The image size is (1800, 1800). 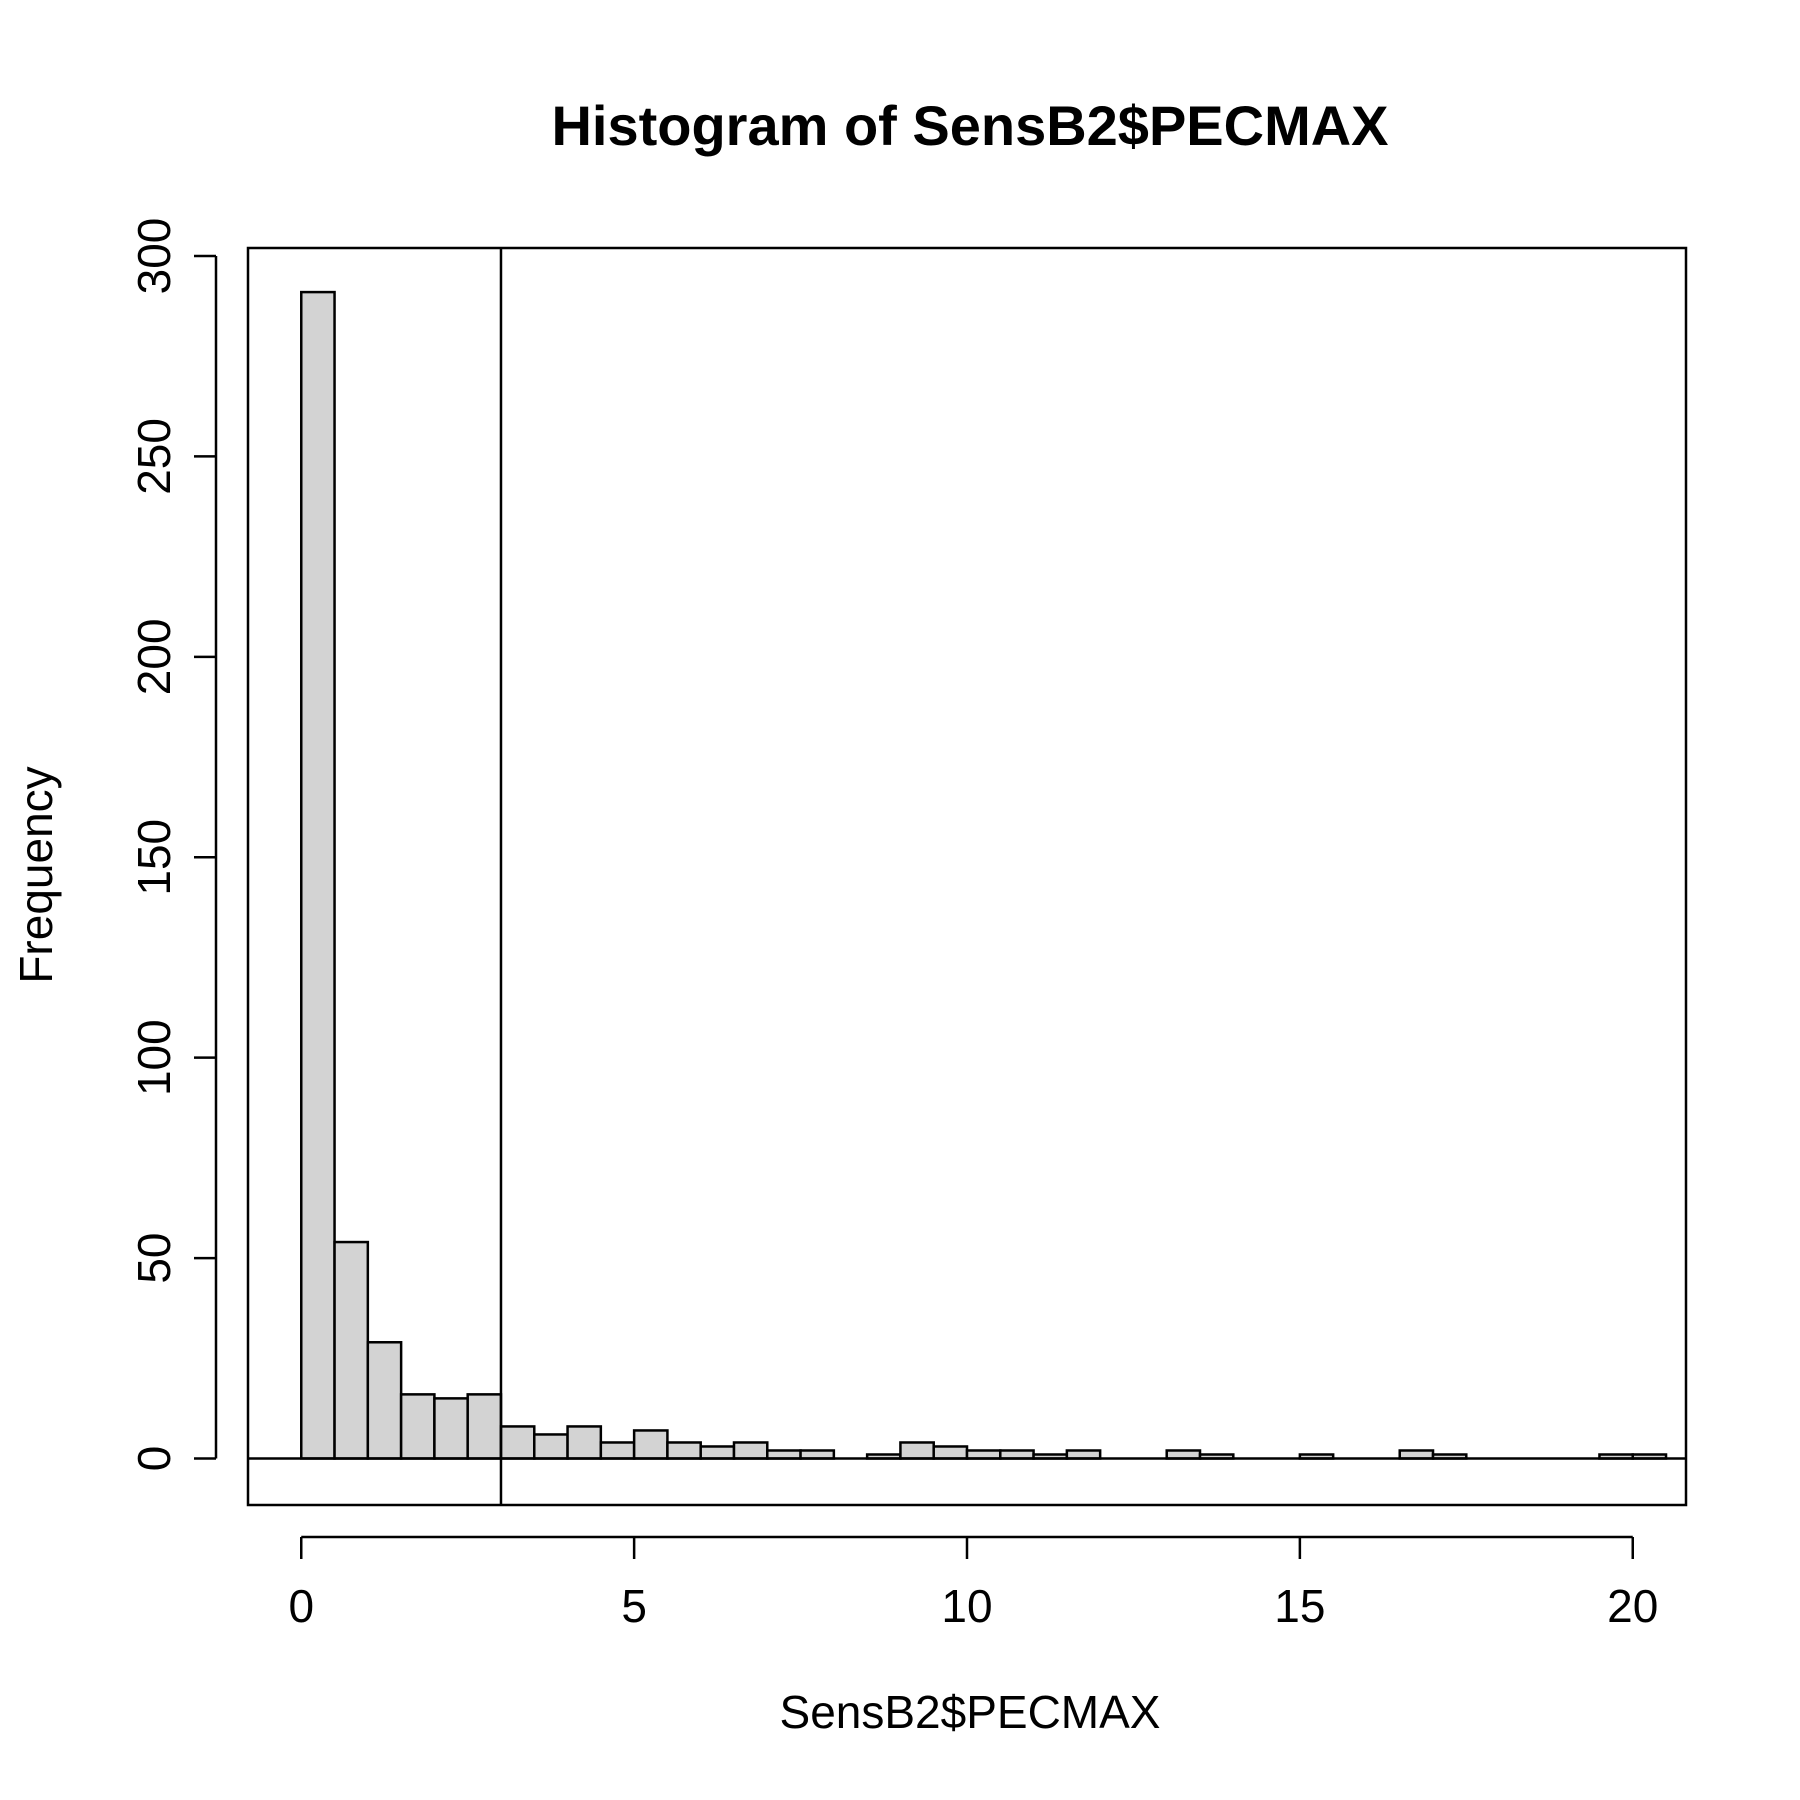 I want to click on y-tick-label: 150, so click(x=154, y=857).